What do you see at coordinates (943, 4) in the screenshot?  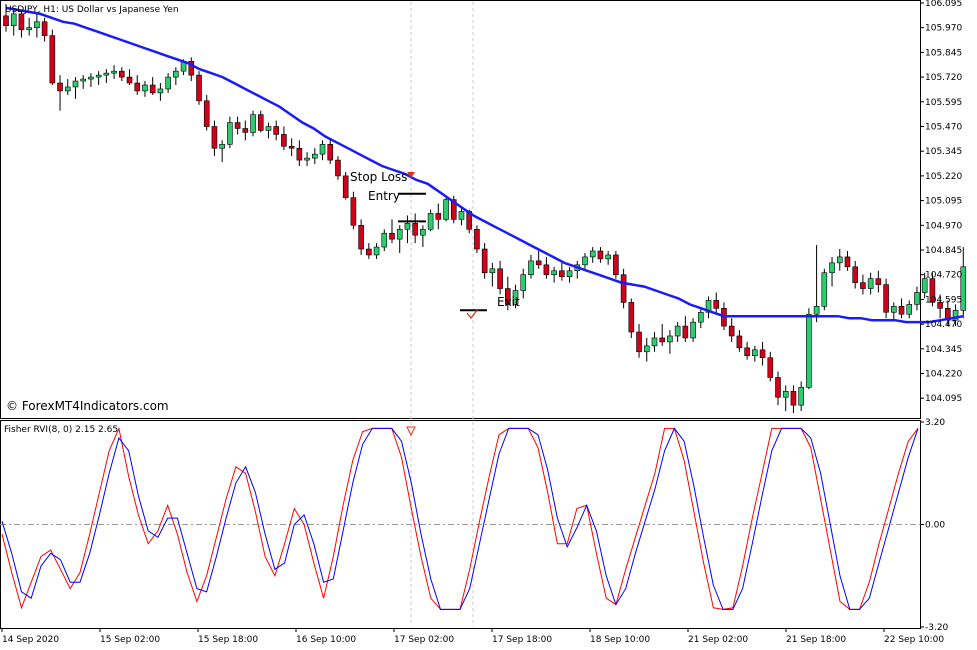 I see `price-tick-label: 106.095` at bounding box center [943, 4].